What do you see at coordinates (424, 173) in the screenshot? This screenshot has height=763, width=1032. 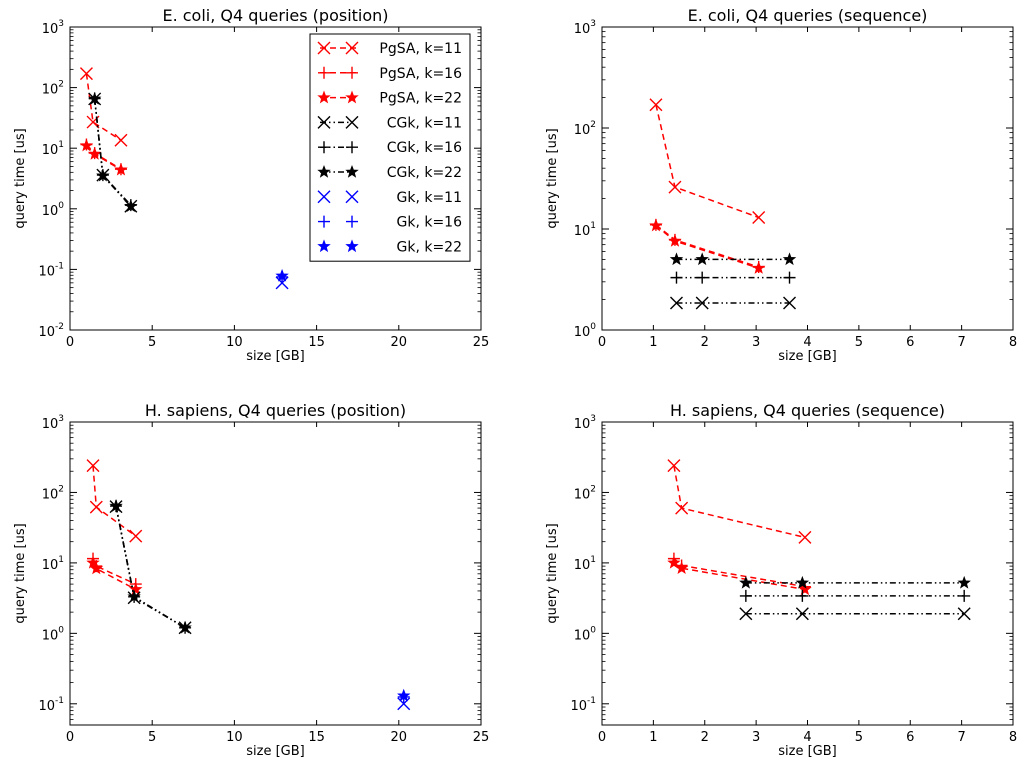 I see `legend-label: CGk, k=22` at bounding box center [424, 173].